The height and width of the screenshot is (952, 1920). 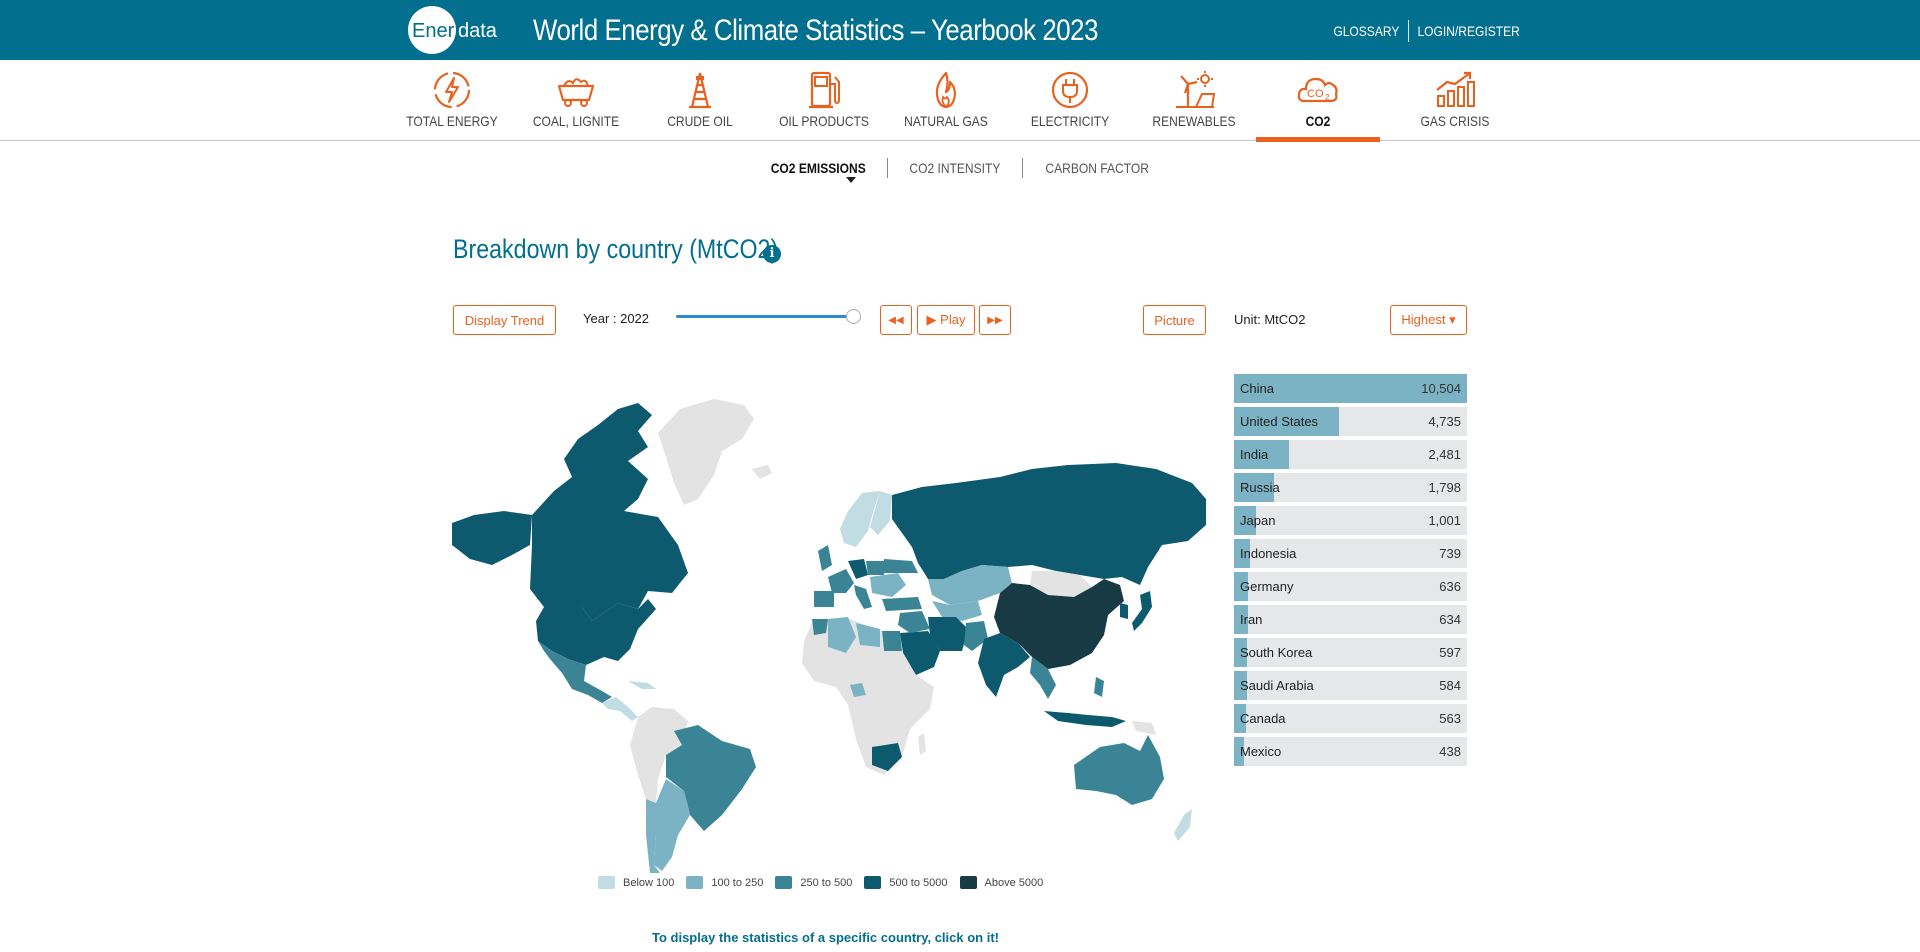 I want to click on play-button: ▶ Play, so click(x=946, y=320).